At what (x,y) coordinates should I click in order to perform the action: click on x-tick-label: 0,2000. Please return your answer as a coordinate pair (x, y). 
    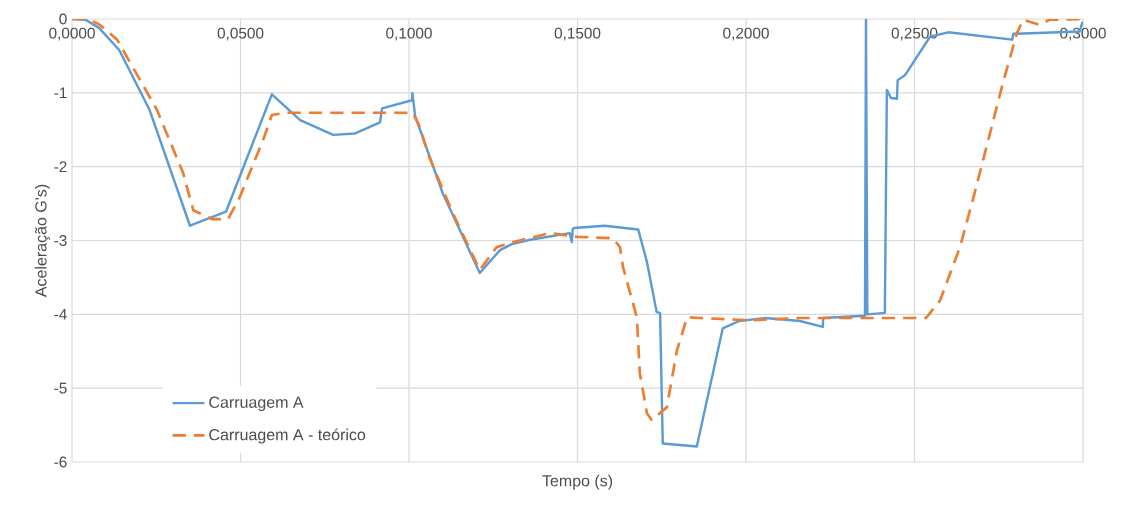
    Looking at the image, I should click on (746, 34).